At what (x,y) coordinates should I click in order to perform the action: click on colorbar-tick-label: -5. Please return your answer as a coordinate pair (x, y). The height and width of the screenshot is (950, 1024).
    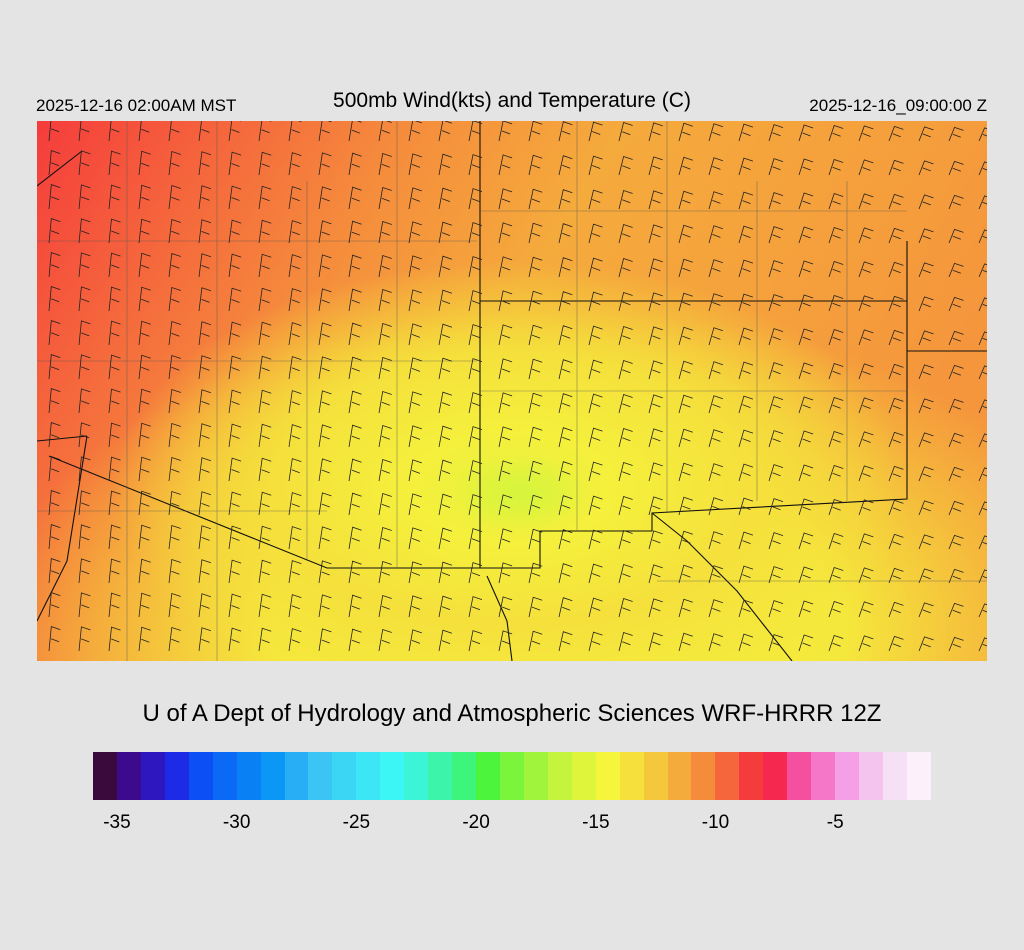
    Looking at the image, I should click on (835, 822).